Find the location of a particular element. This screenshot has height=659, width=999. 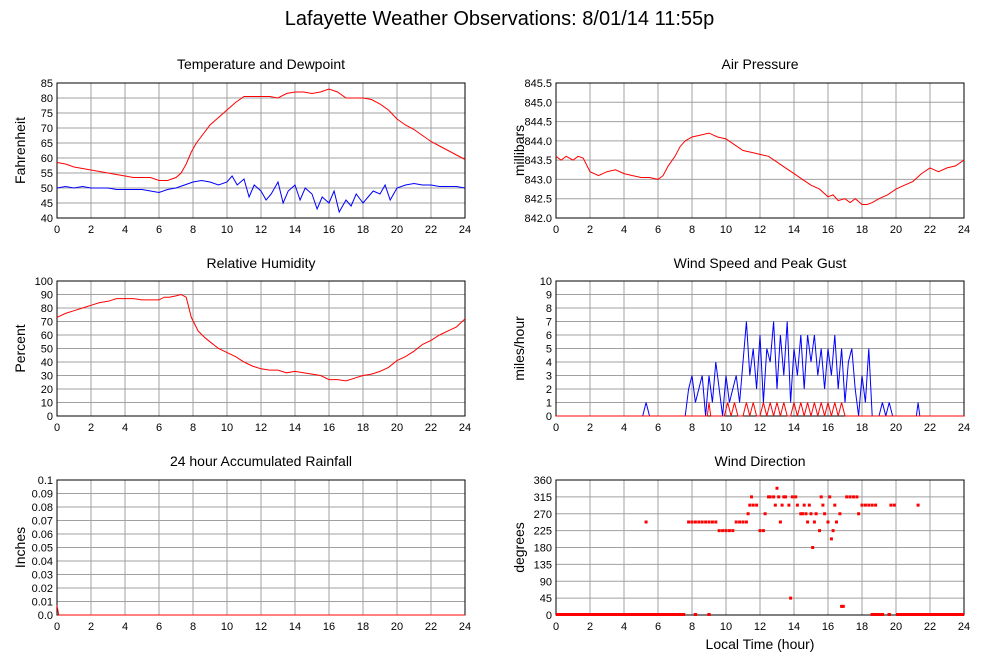

rainfall-ytick-label: 0.03 is located at coordinates (42, 576).